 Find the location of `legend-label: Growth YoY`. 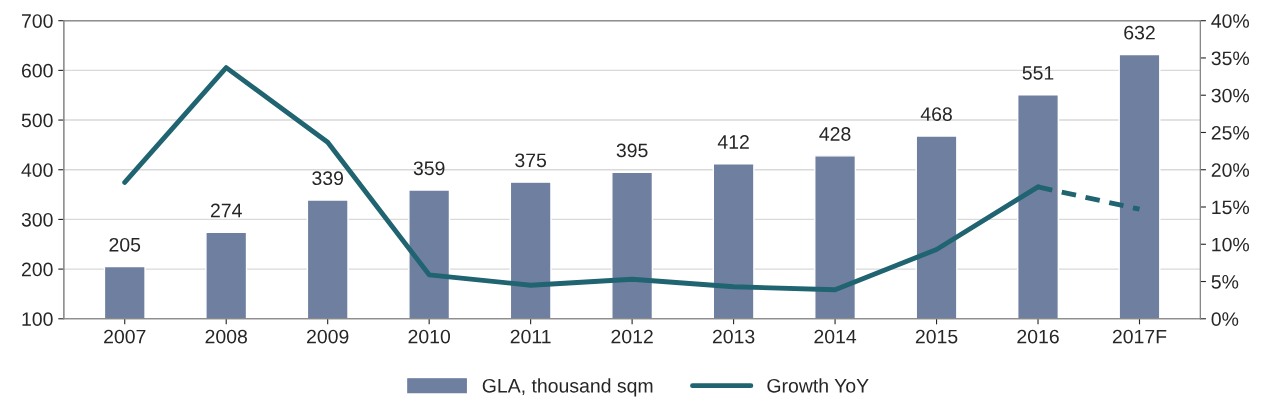

legend-label: Growth YoY is located at coordinates (818, 385).